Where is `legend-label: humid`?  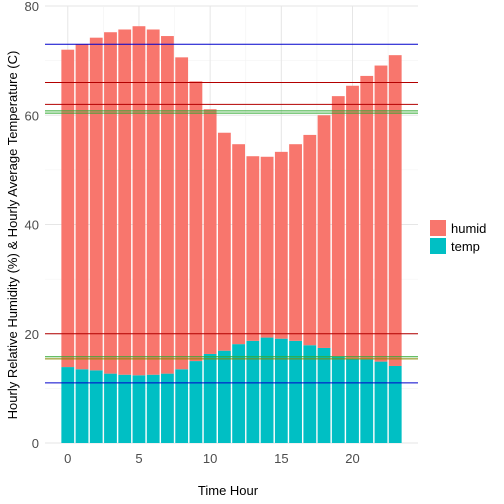
legend-label: humid is located at coordinates (468, 228).